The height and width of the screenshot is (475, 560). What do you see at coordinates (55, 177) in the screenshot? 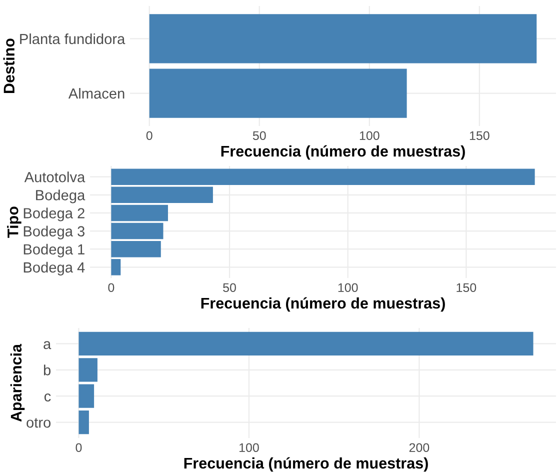
I see `y-tick-label: Autotolva` at bounding box center [55, 177].